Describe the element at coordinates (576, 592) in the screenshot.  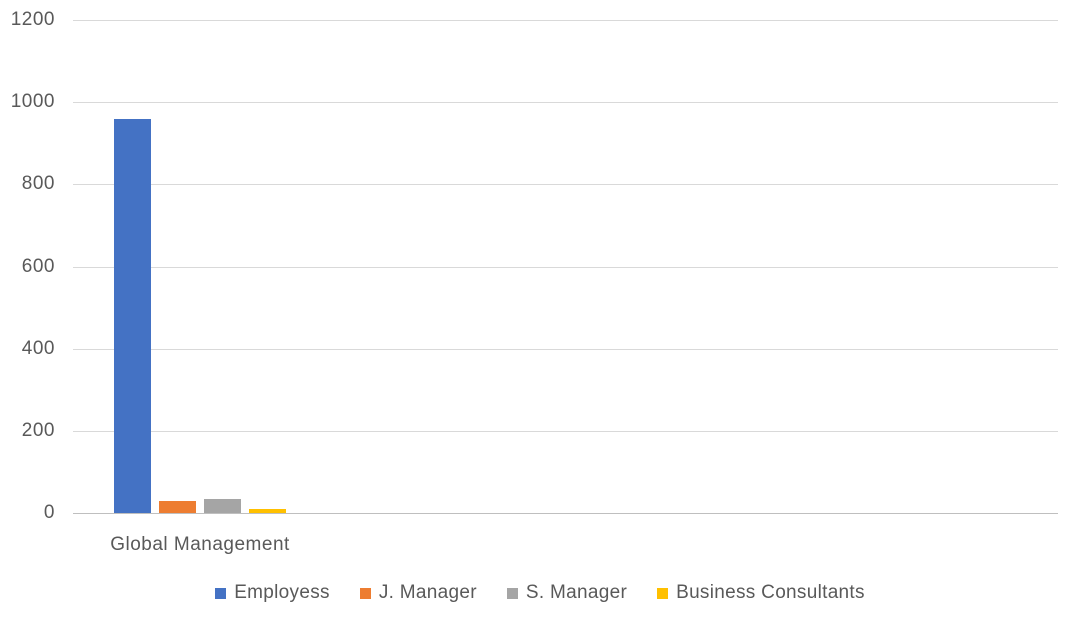
I see `legend-label: S. Manager` at that location.